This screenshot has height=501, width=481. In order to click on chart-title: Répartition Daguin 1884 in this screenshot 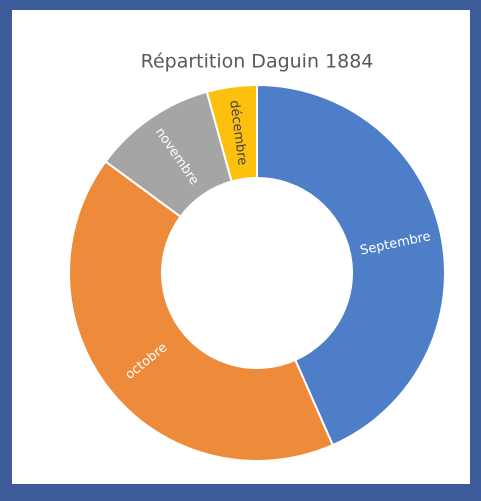, I will do `click(257, 62)`.